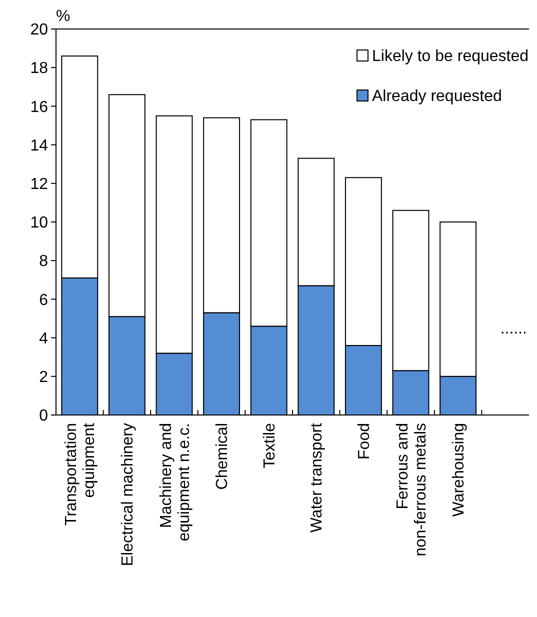  I want to click on y-tick-label: 0, so click(43, 416).